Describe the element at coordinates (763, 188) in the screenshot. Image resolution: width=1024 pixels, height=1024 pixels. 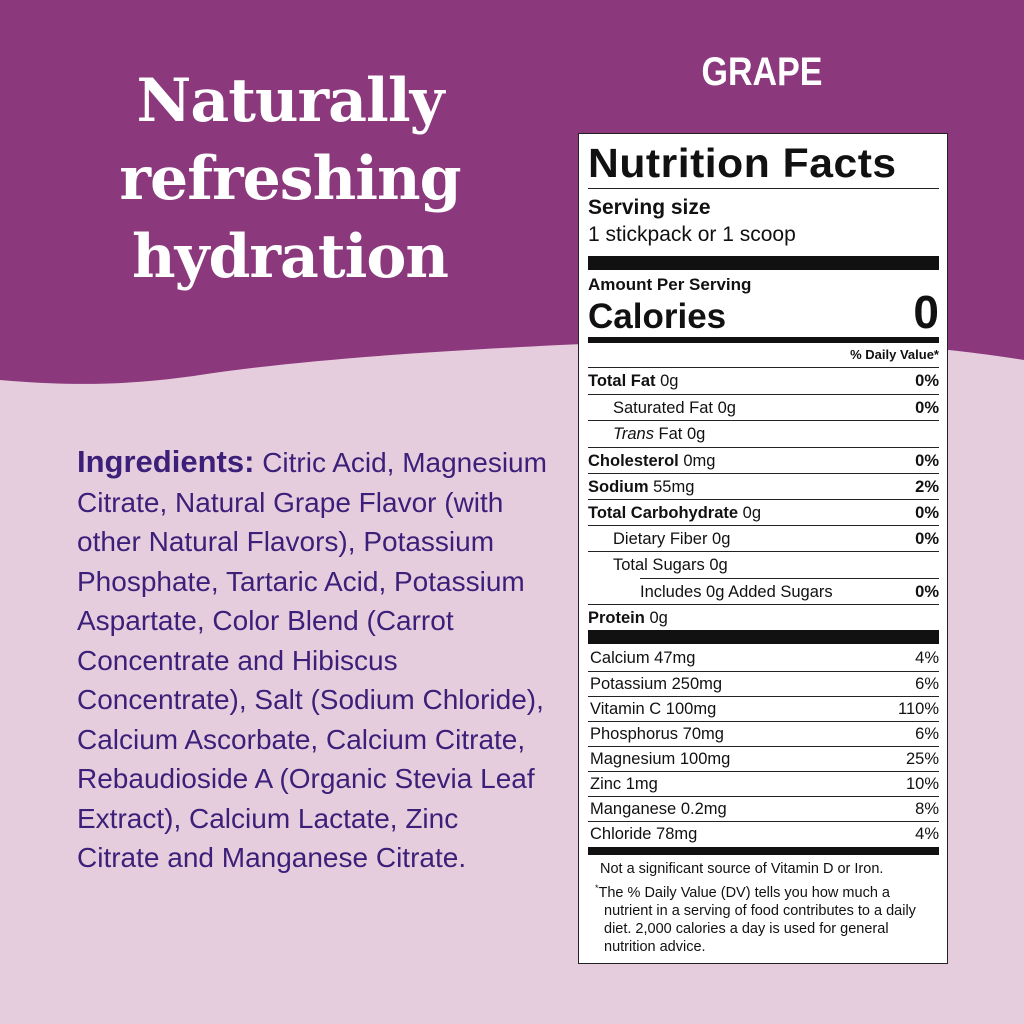
I see `divider` at that location.